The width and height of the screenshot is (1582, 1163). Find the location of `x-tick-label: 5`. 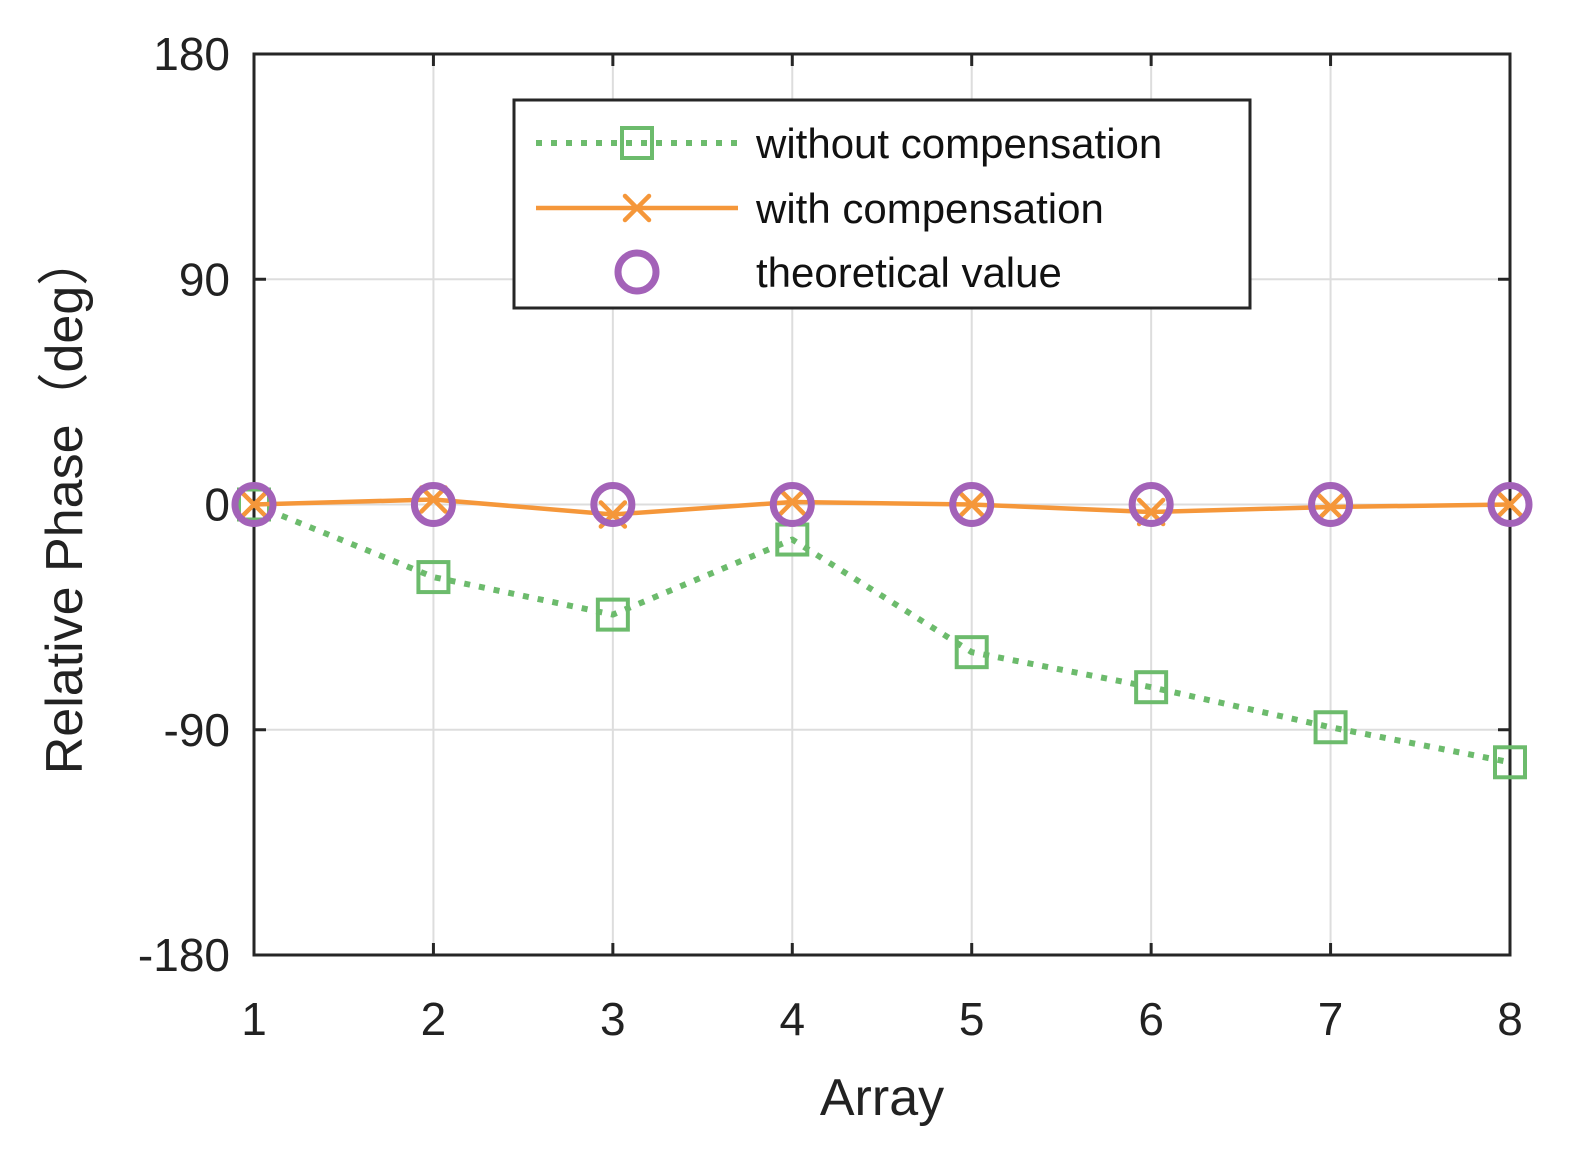

x-tick-label: 5 is located at coordinates (972, 1019).